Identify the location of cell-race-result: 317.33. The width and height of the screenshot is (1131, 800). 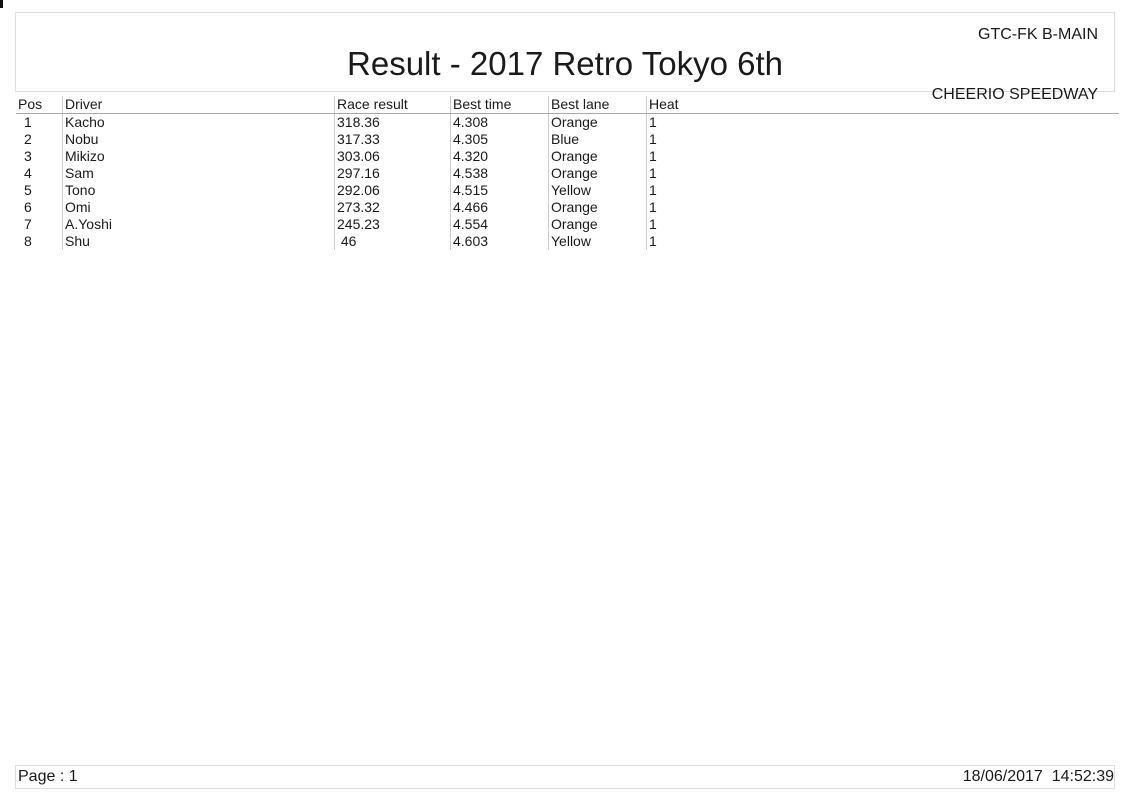
(392, 139).